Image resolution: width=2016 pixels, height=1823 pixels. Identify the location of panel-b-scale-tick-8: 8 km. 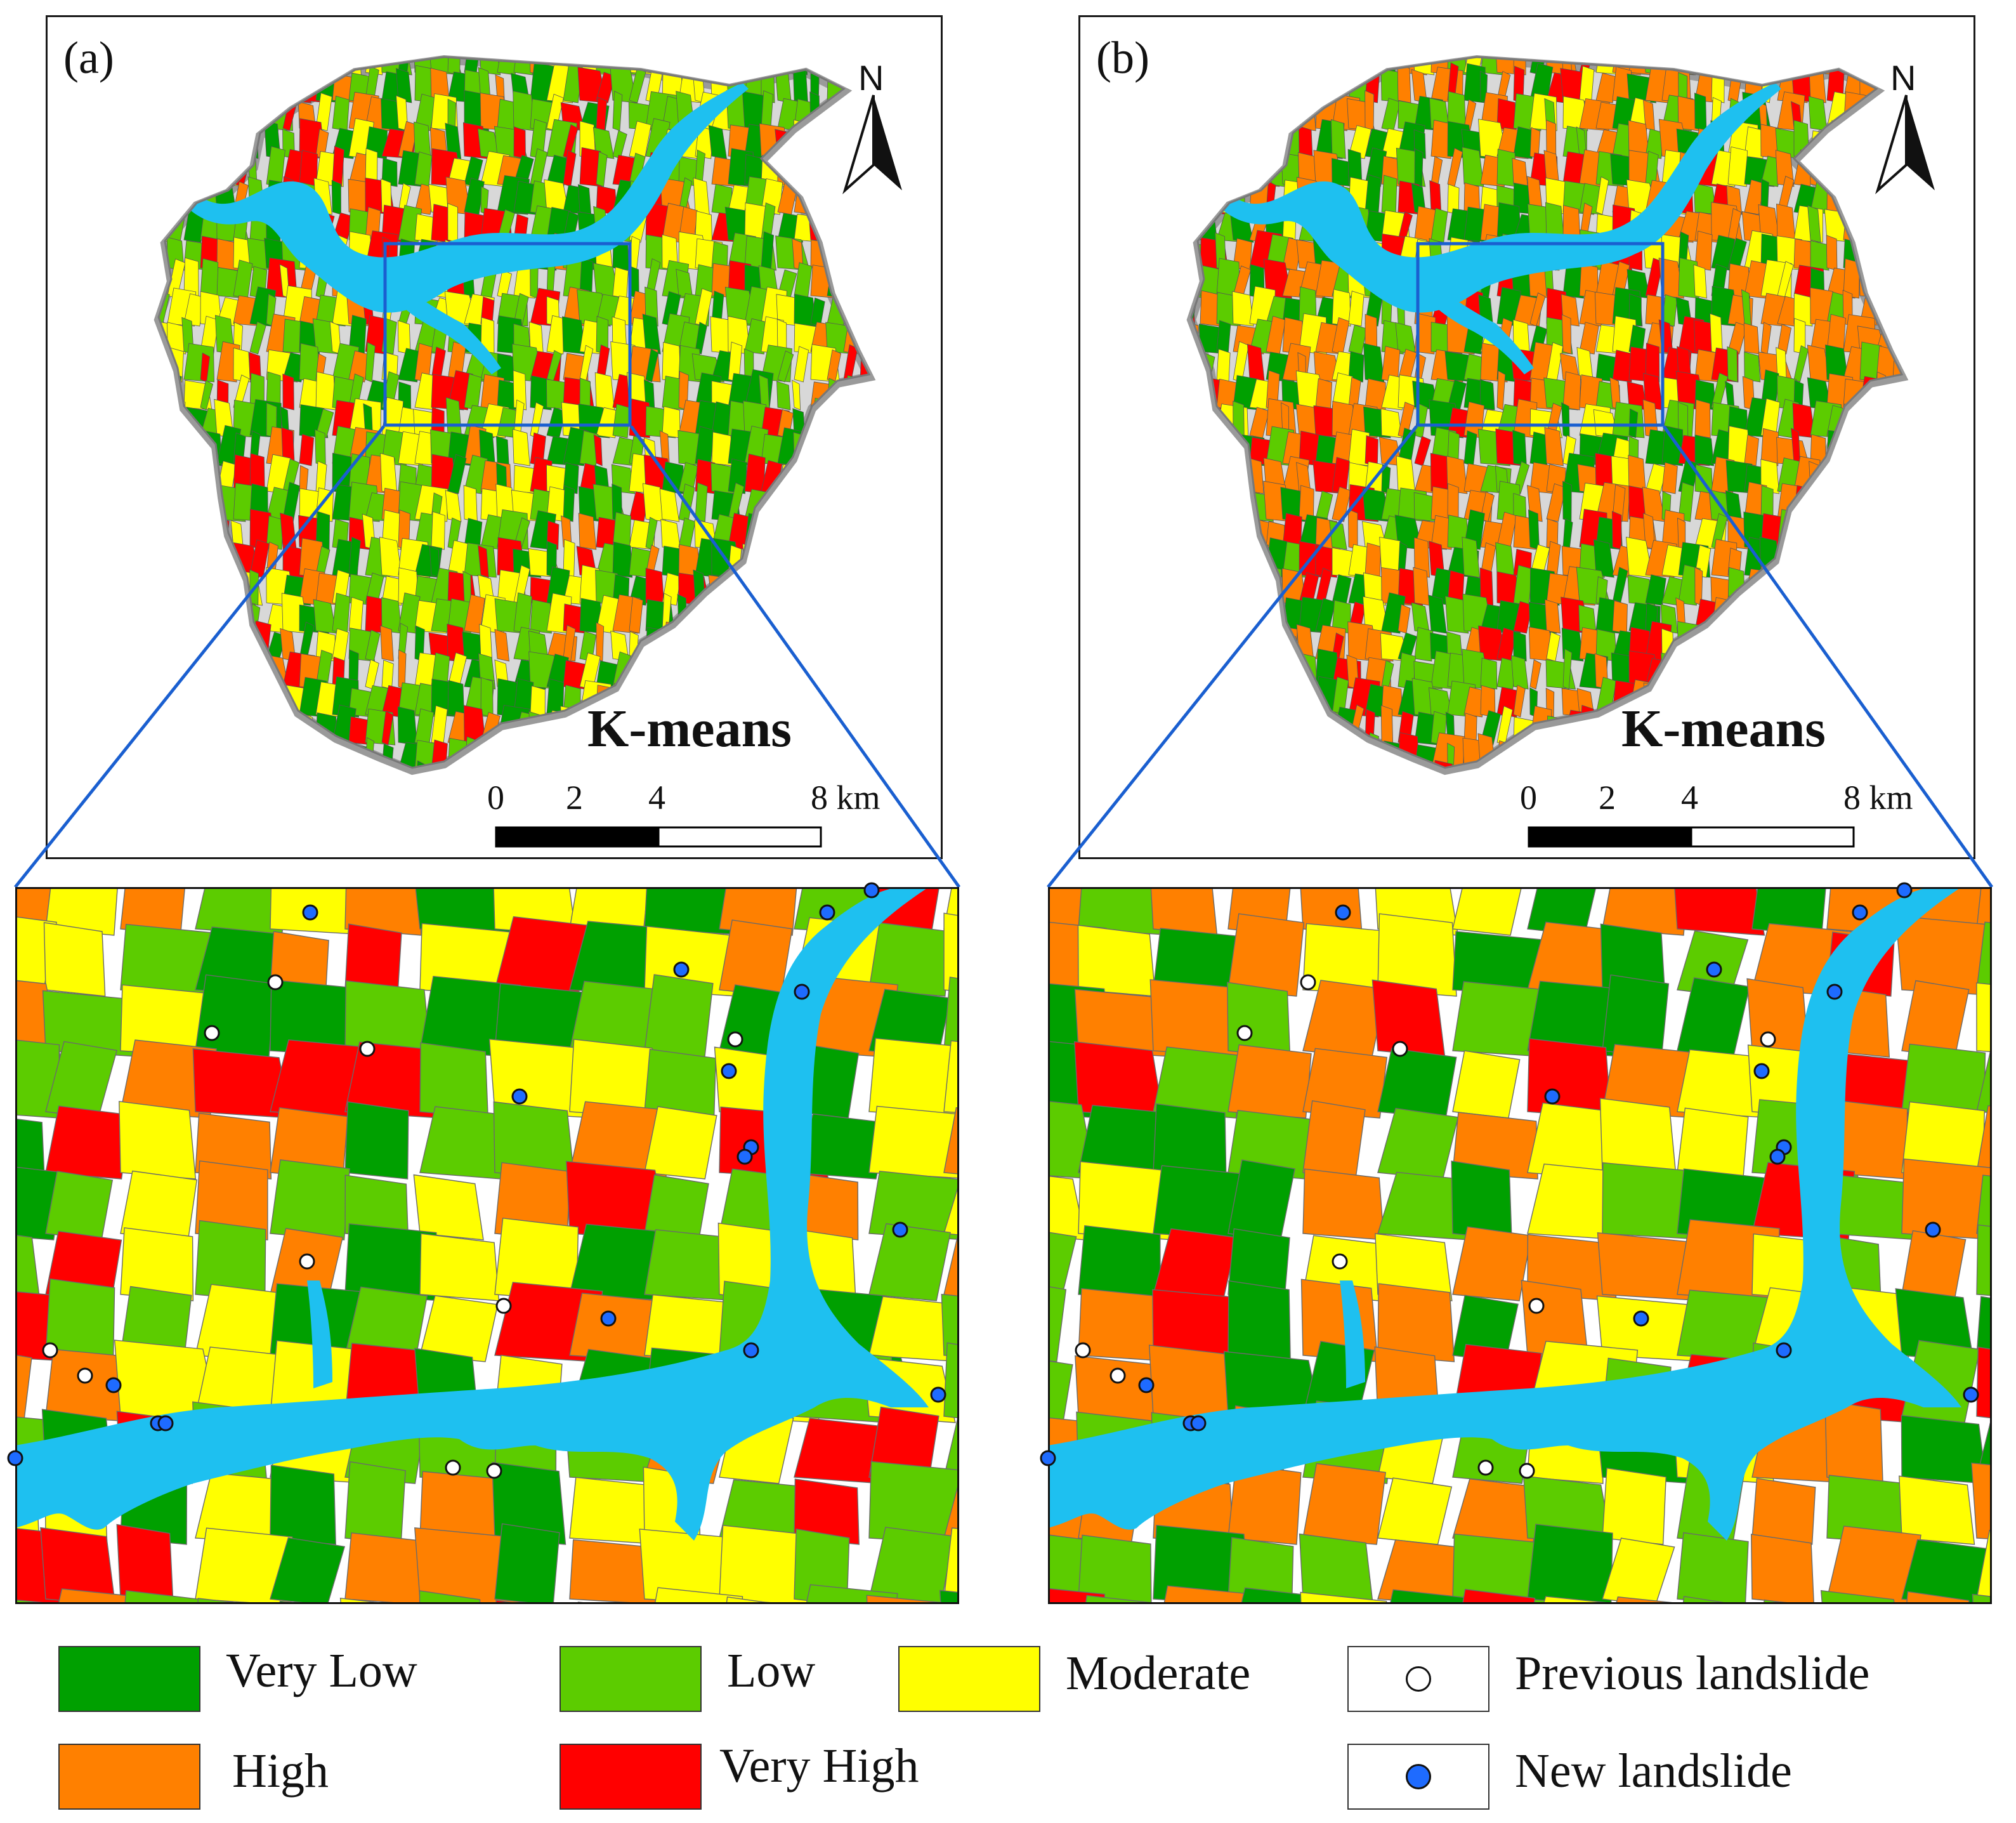
(1878, 798).